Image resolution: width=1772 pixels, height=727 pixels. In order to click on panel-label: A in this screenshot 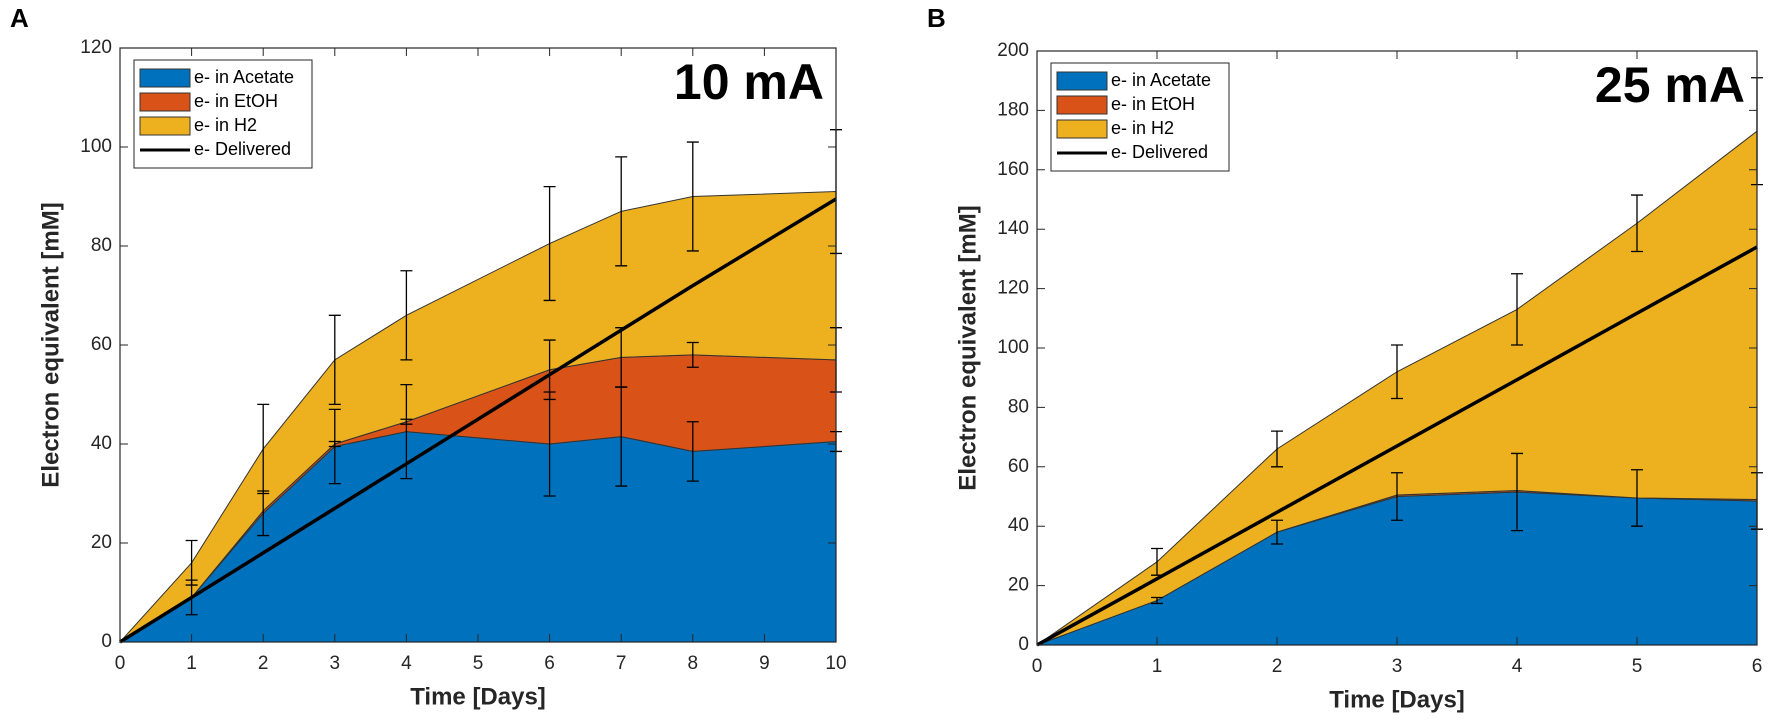, I will do `click(19, 18)`.